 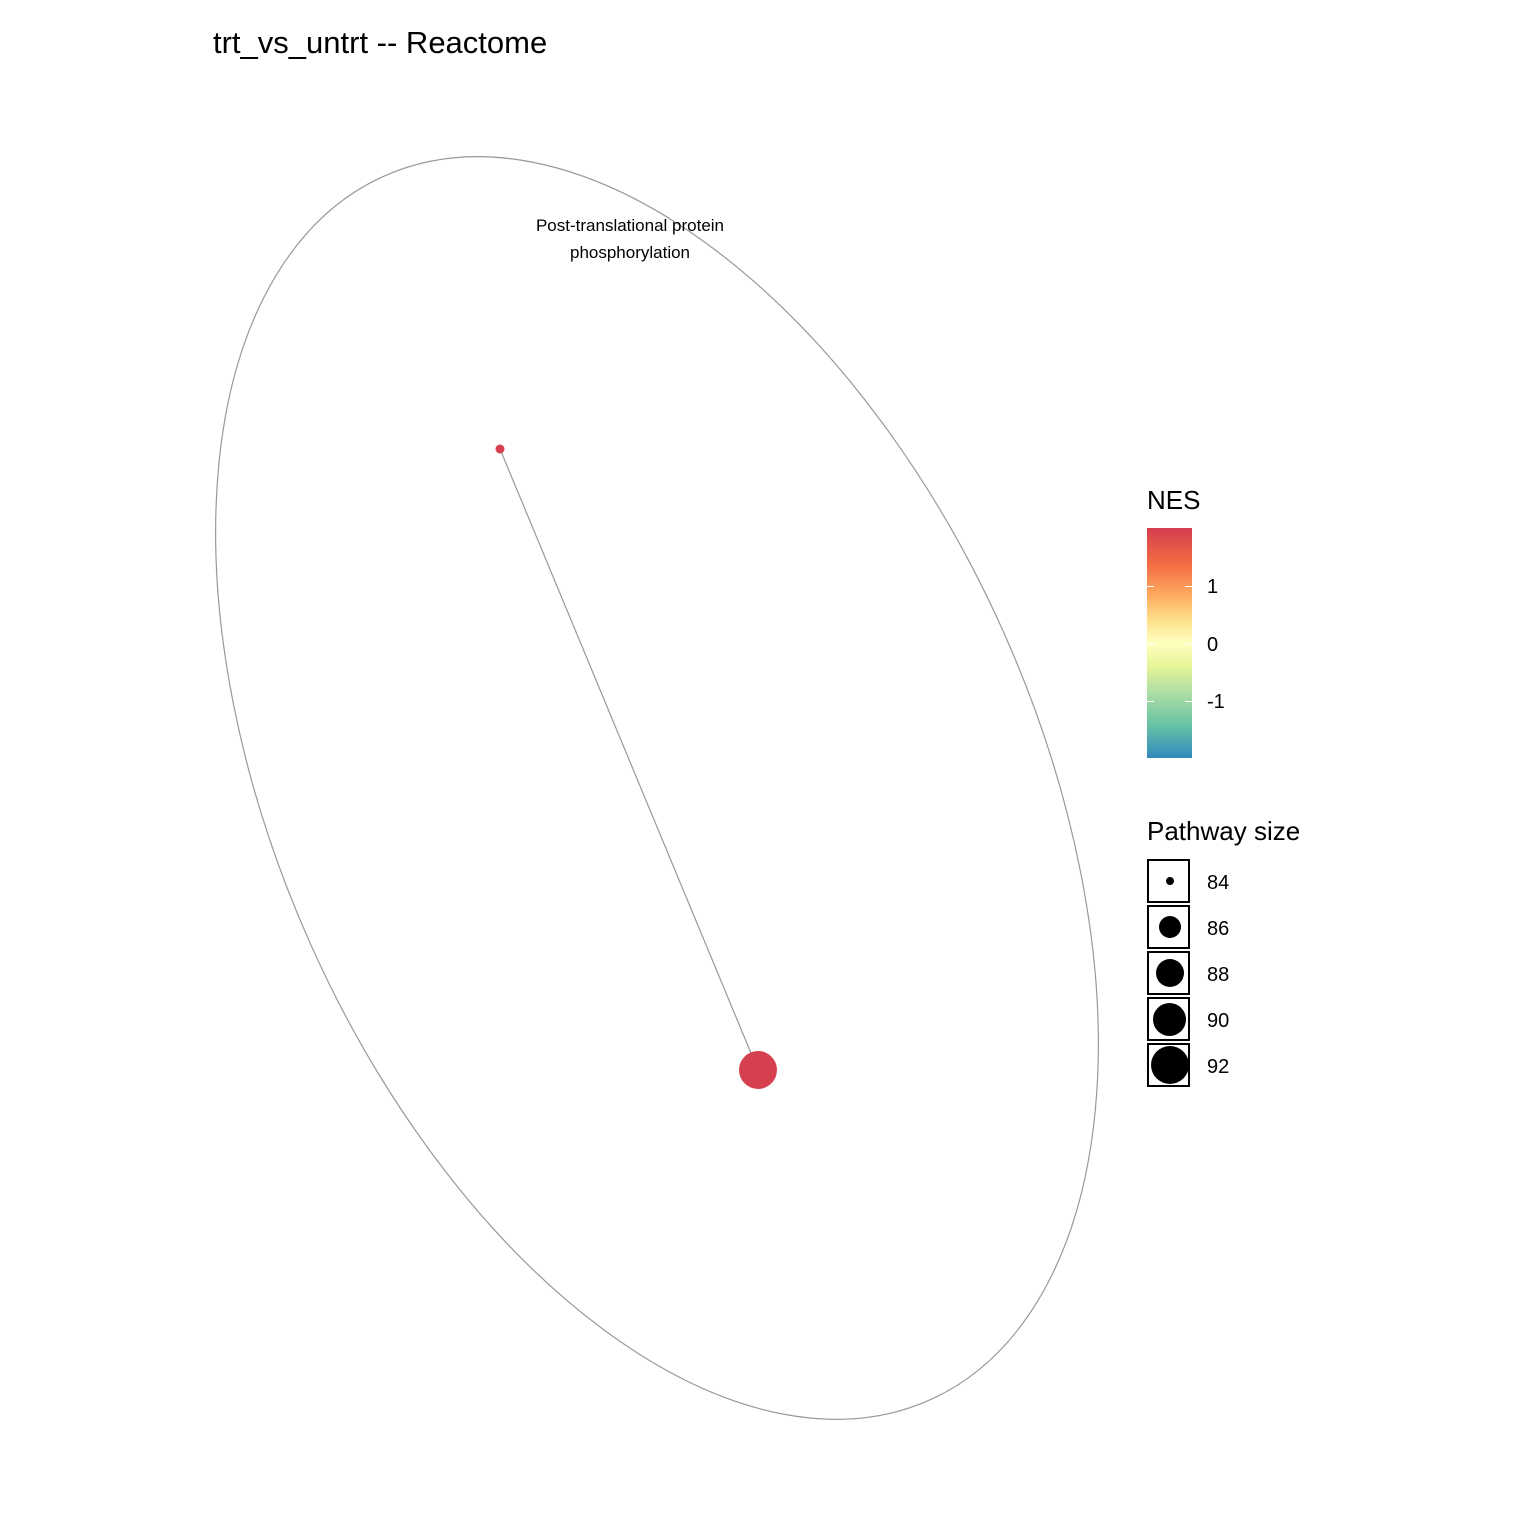 I want to click on cluster-label-line1: Post-translational protein, so click(x=630, y=225).